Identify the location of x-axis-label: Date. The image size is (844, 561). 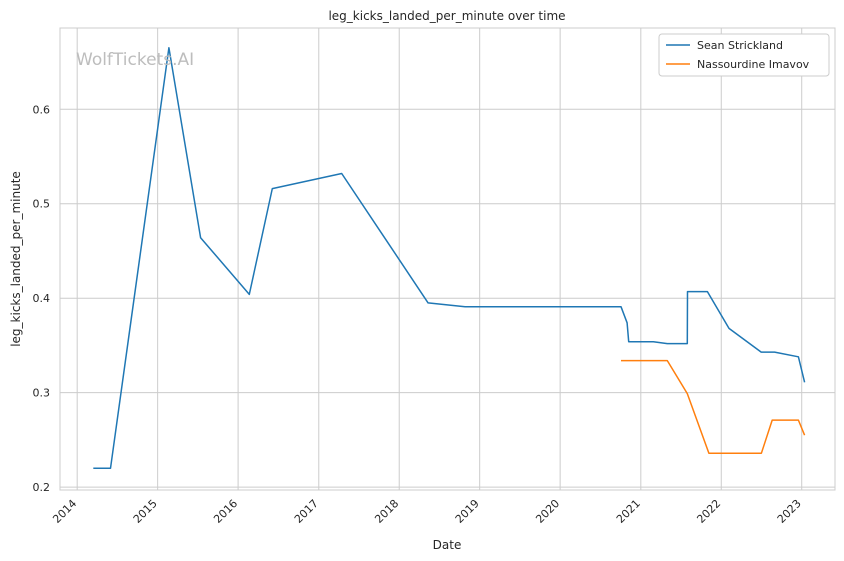
(447, 545).